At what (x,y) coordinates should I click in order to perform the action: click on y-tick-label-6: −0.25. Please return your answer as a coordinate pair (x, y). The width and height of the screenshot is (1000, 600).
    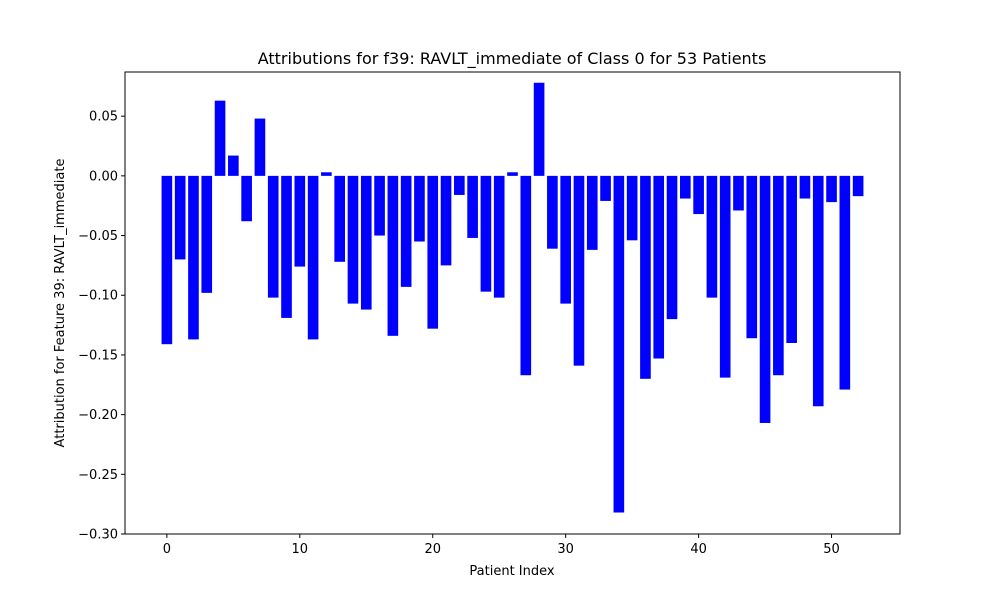
    Looking at the image, I should click on (98, 475).